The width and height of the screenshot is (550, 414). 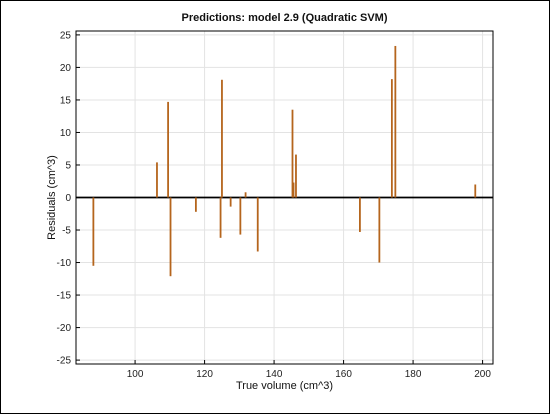 I want to click on y-tick-label: 0, so click(x=68, y=198).